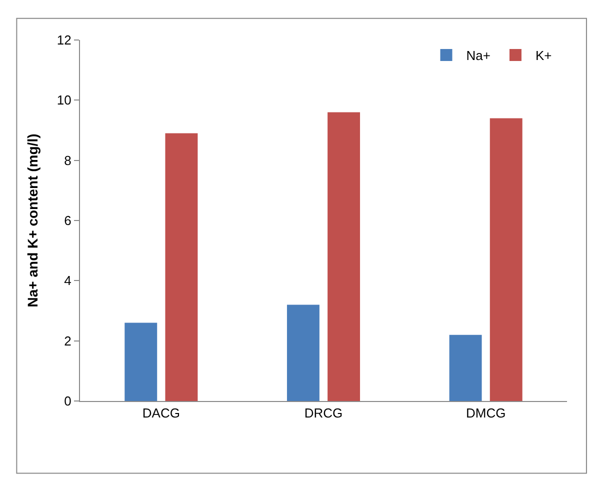  I want to click on legend-label: K+, so click(543, 56).